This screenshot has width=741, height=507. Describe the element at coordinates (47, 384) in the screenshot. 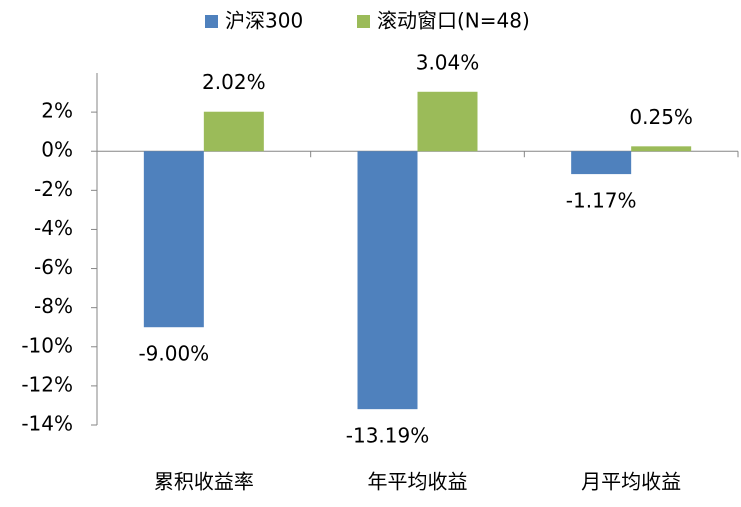

I see `y-tick-label: -12%` at that location.